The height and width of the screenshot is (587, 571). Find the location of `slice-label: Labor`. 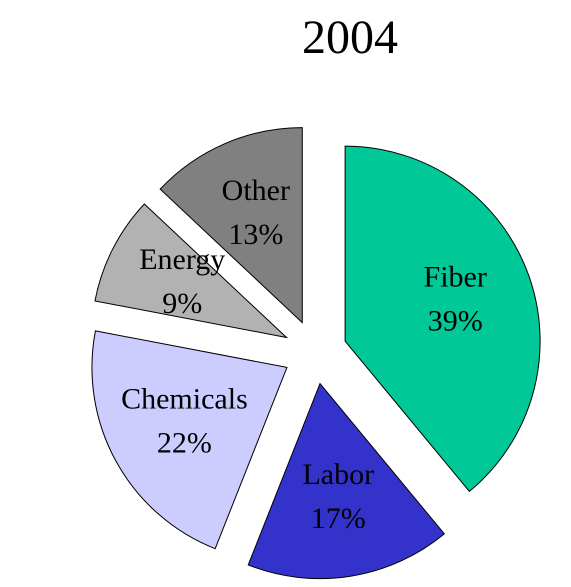

slice-label: Labor is located at coordinates (338, 474).